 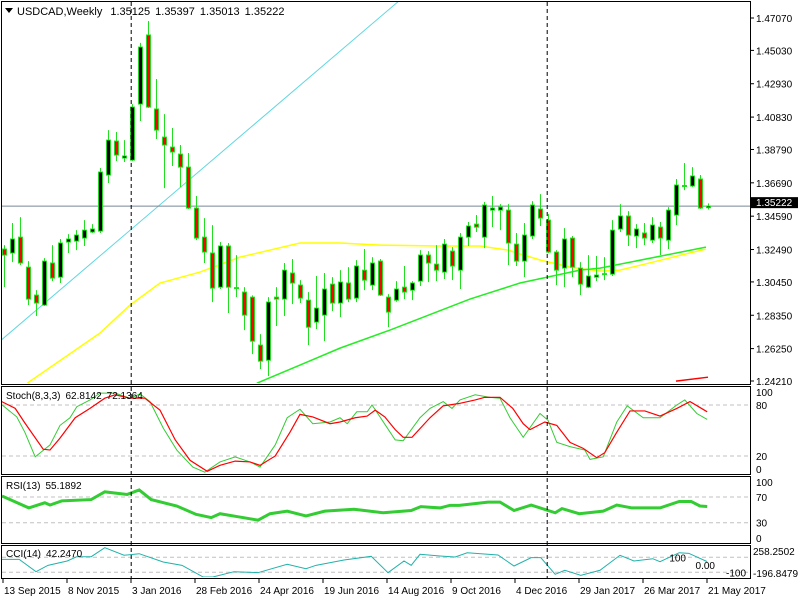 I want to click on cci-panel, so click(x=376, y=562).